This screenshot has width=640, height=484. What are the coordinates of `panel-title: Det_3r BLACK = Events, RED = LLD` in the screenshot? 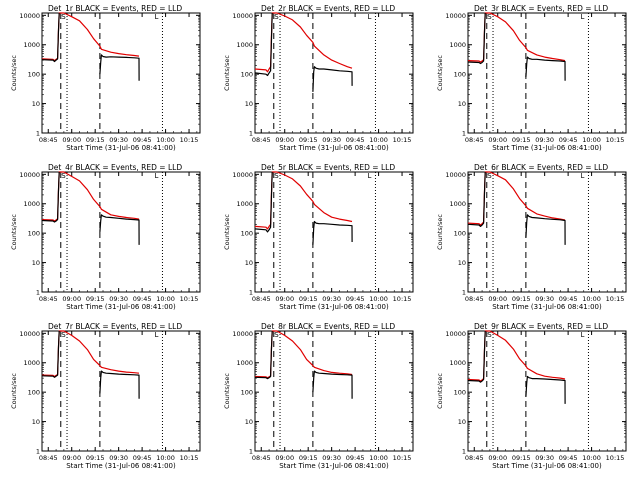 It's located at (541, 8).